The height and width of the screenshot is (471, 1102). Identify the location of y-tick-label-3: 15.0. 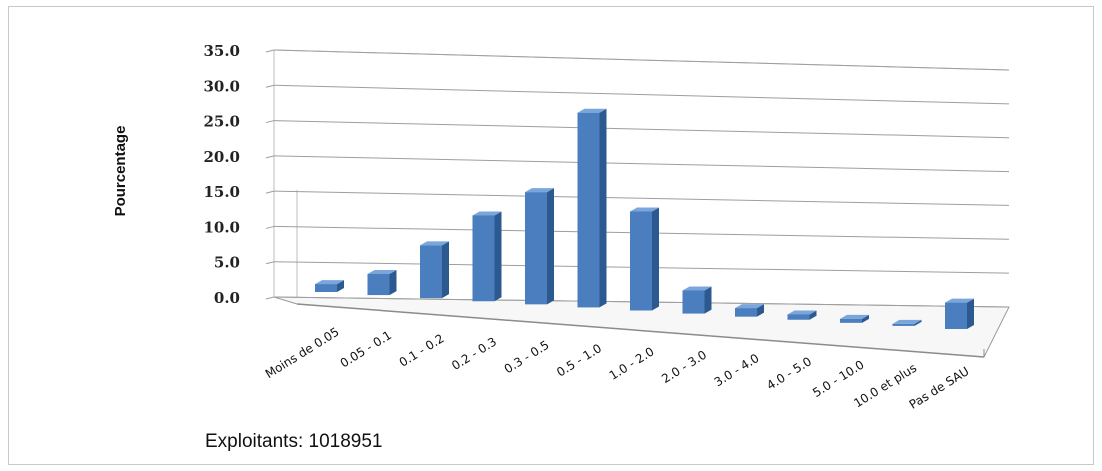
(221, 192).